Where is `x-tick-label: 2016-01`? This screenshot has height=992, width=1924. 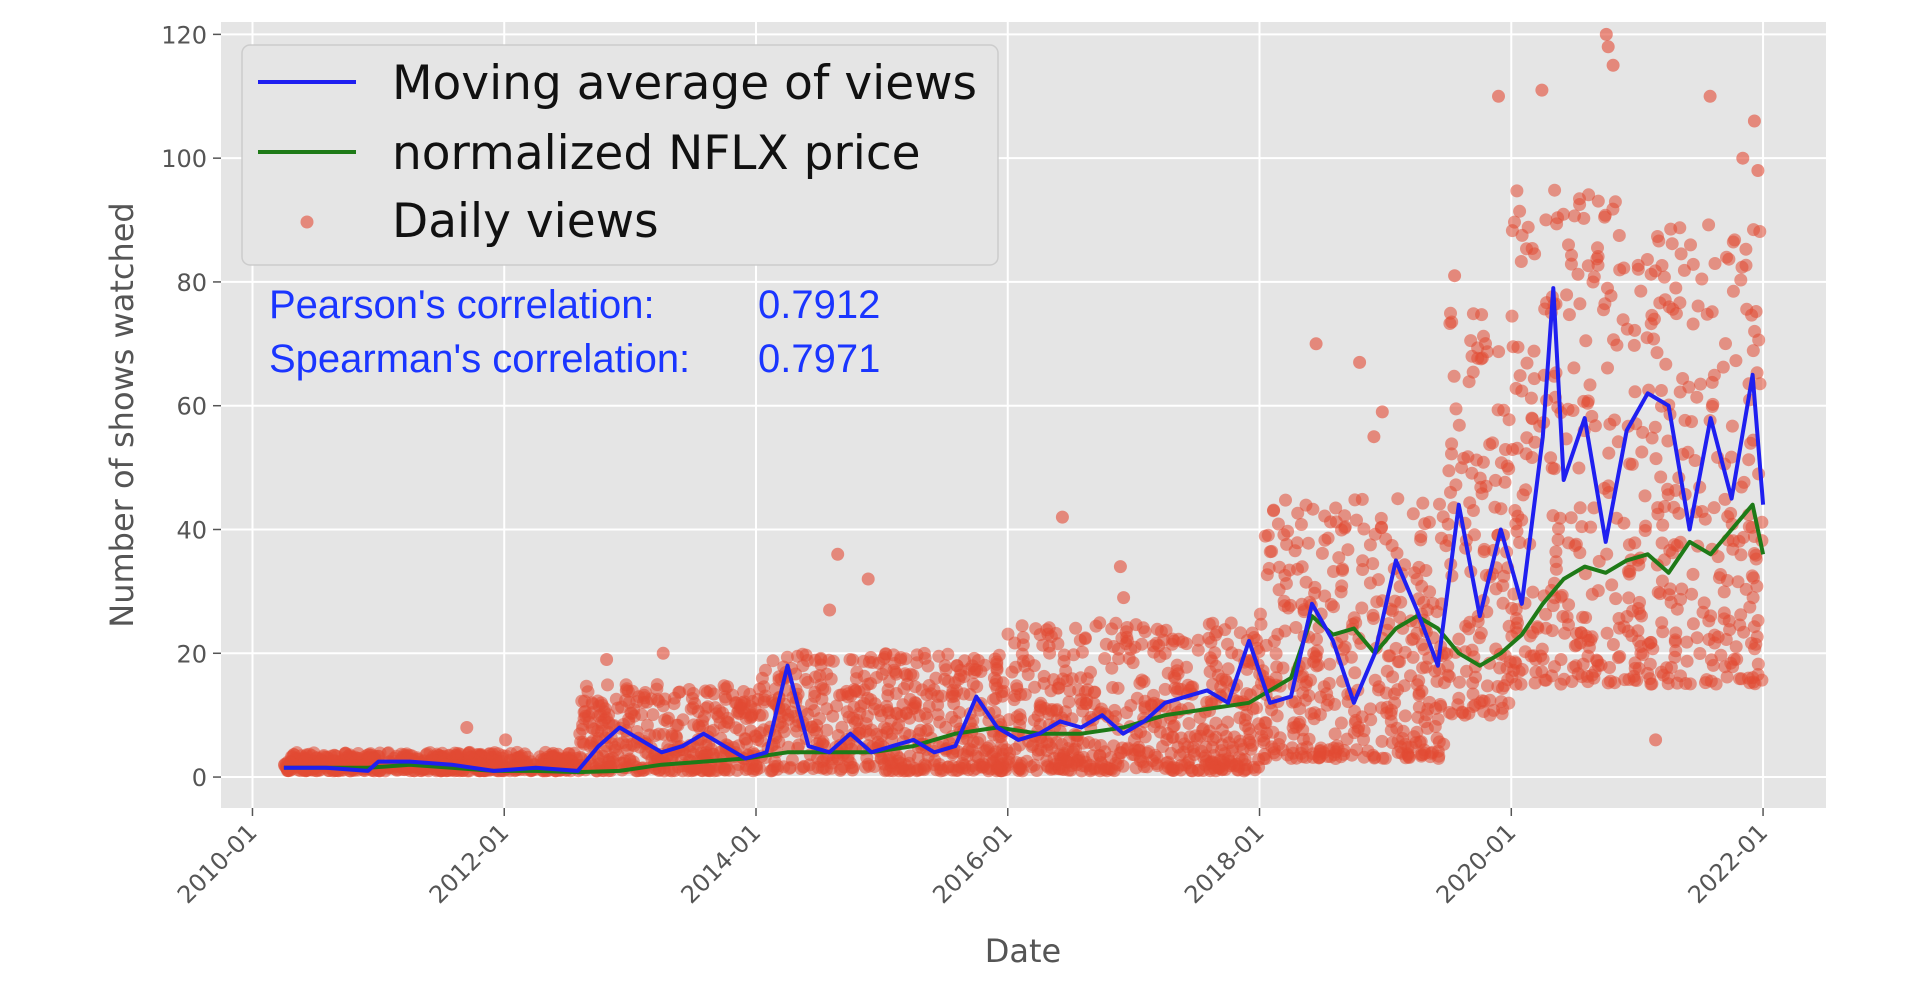
x-tick-label: 2016-01 is located at coordinates (972, 863).